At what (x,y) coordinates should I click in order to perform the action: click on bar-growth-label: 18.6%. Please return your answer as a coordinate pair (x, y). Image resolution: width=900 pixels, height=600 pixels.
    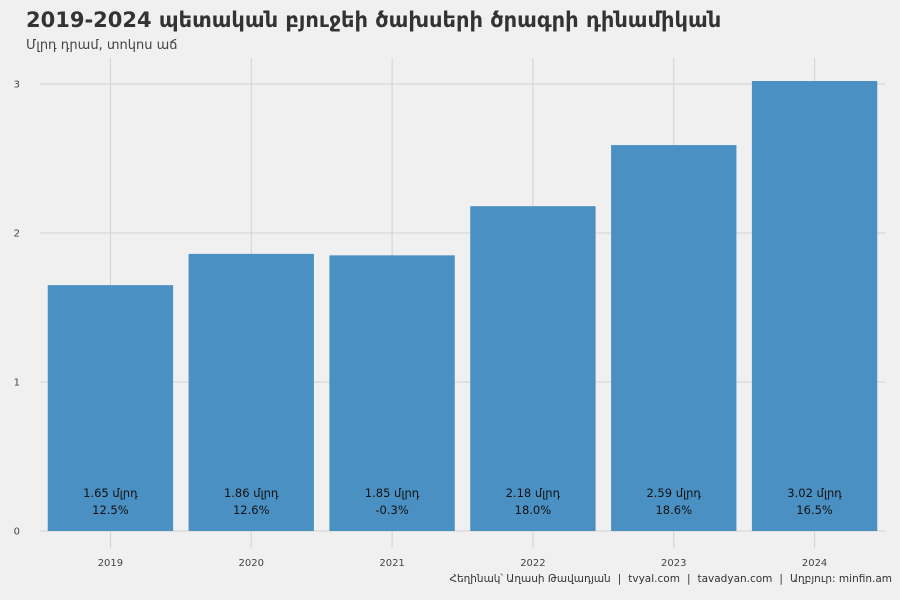
    Looking at the image, I should click on (673, 510).